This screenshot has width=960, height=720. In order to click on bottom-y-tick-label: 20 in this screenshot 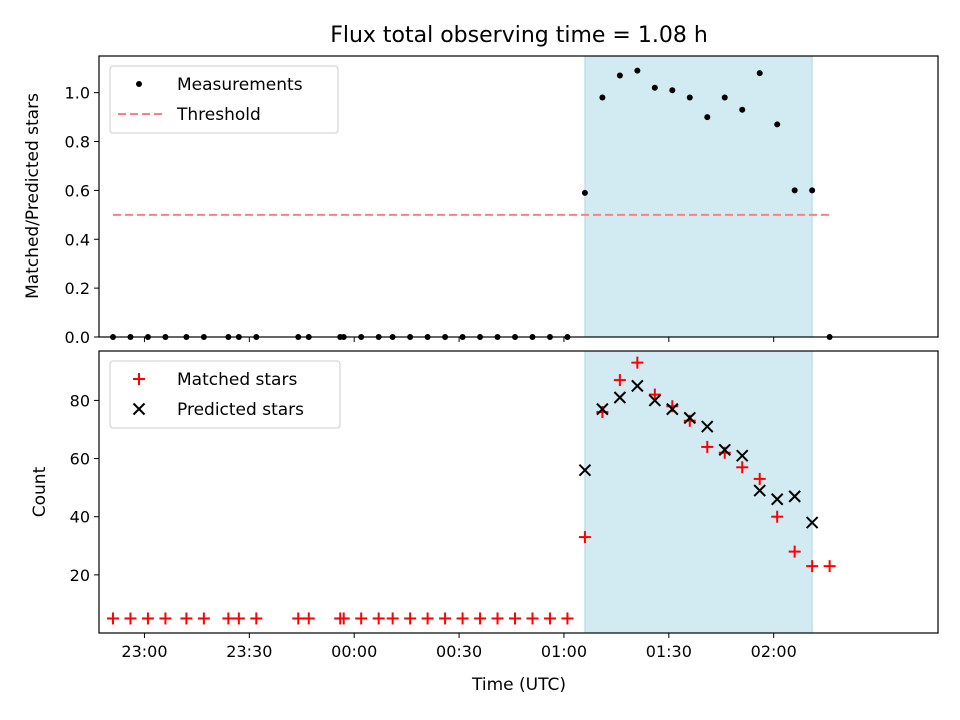, I will do `click(80, 575)`.